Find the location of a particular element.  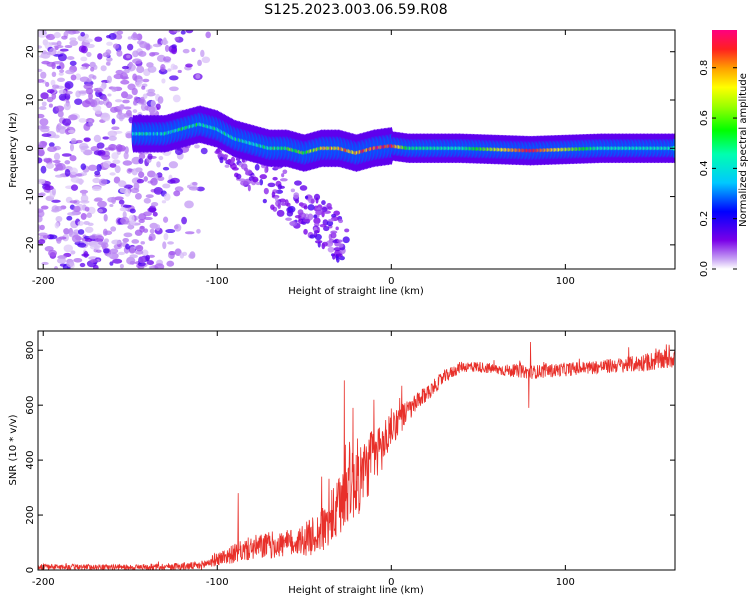

colorbar-tick-label: 0.8 is located at coordinates (704, 68).